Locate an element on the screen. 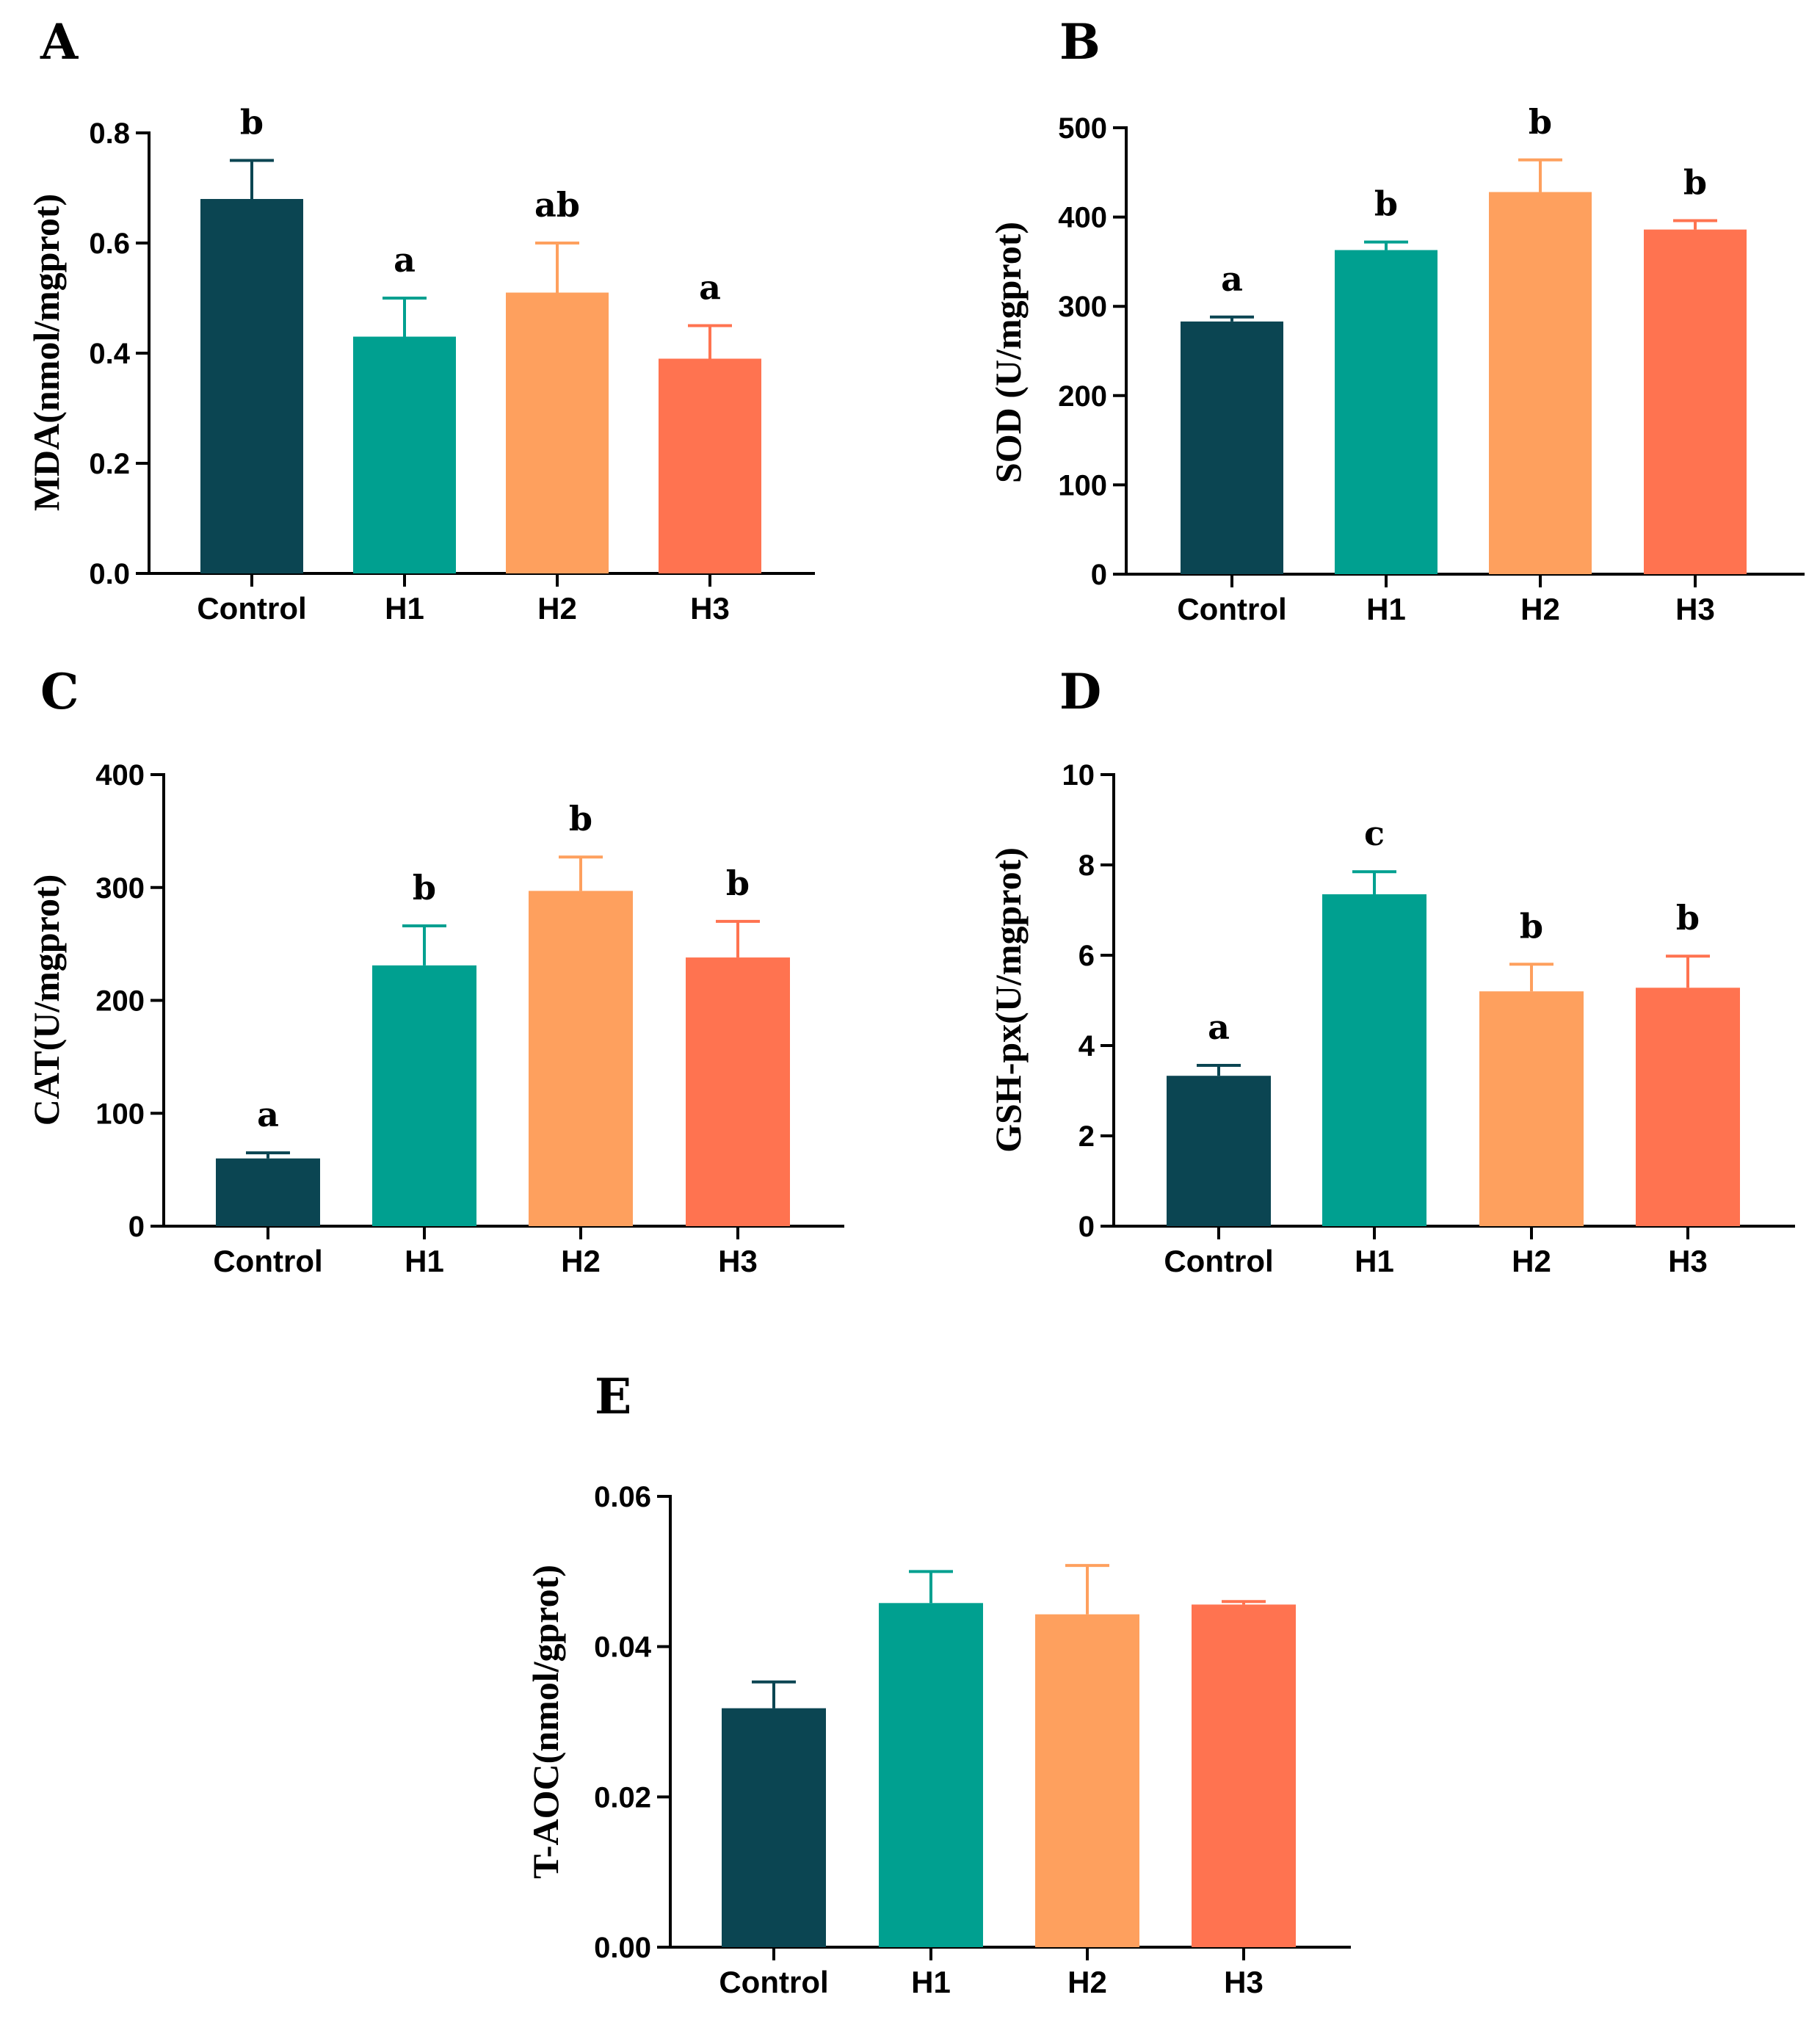 This screenshot has height=2025, width=1820. panel-letter-D: D is located at coordinates (1080, 691).